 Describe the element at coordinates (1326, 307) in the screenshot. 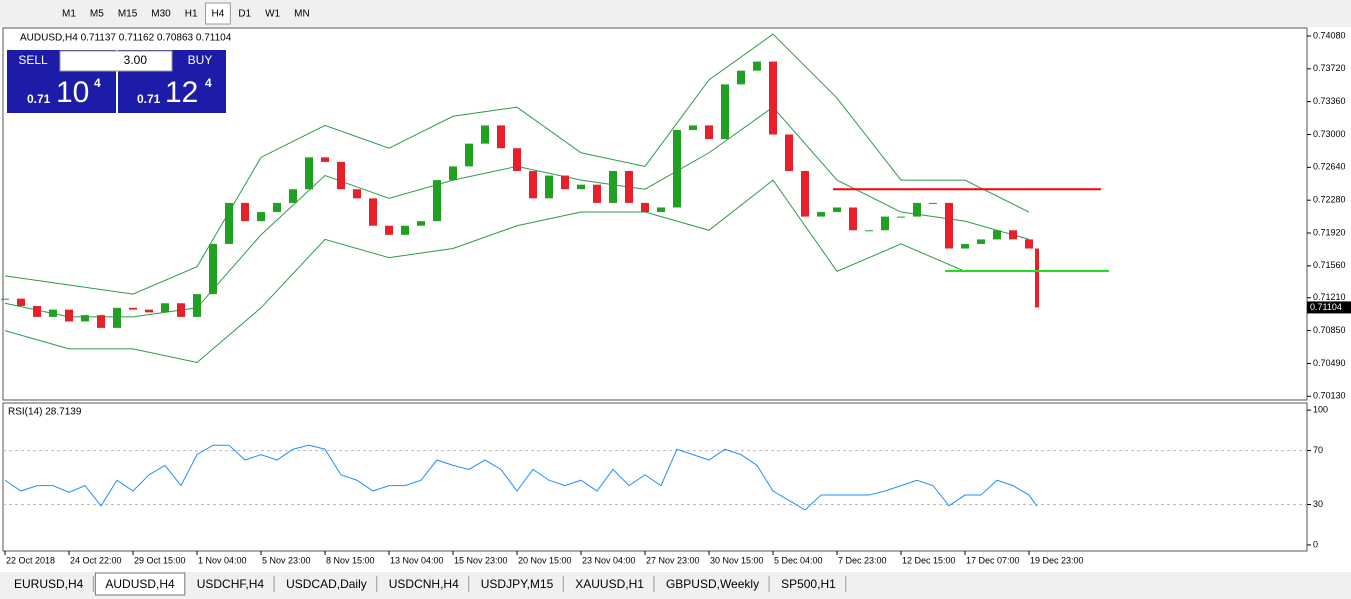

I see `price-marker-label: 0.71104` at that location.